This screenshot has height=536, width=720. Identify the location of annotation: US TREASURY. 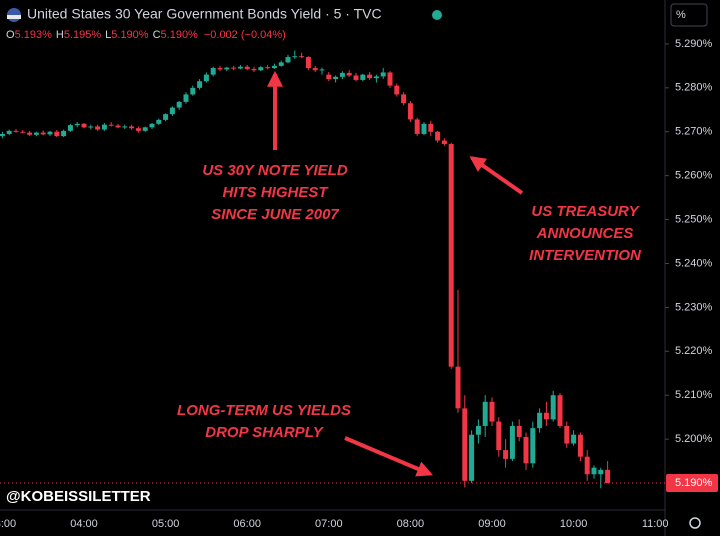
(585, 211).